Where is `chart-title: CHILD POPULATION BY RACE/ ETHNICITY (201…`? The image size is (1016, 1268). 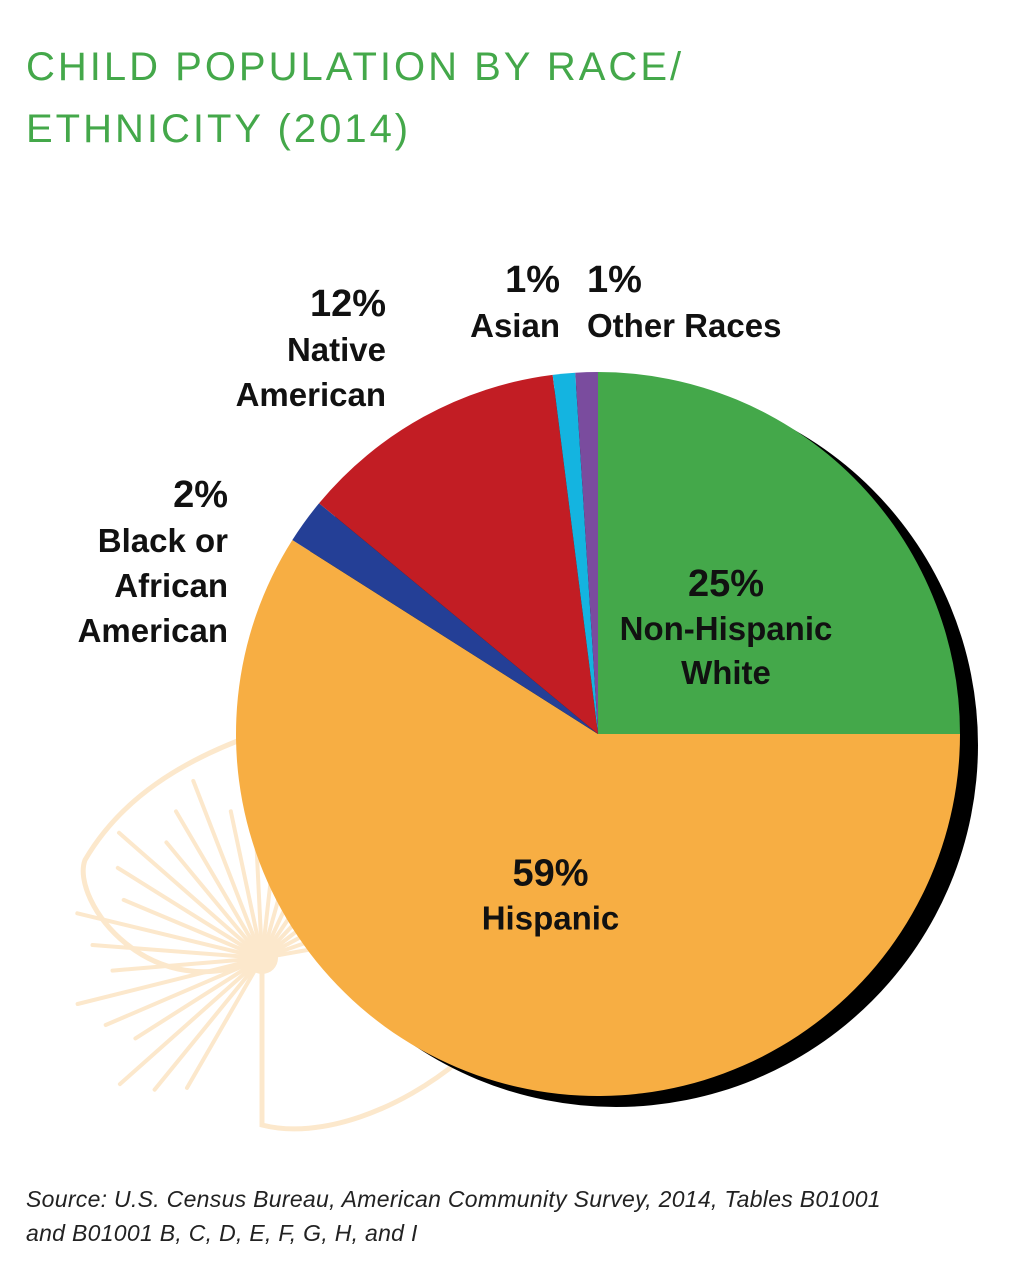
chart-title: CHILD POPULATION BY RACE/ ETHNICITY (201… is located at coordinates (506, 98).